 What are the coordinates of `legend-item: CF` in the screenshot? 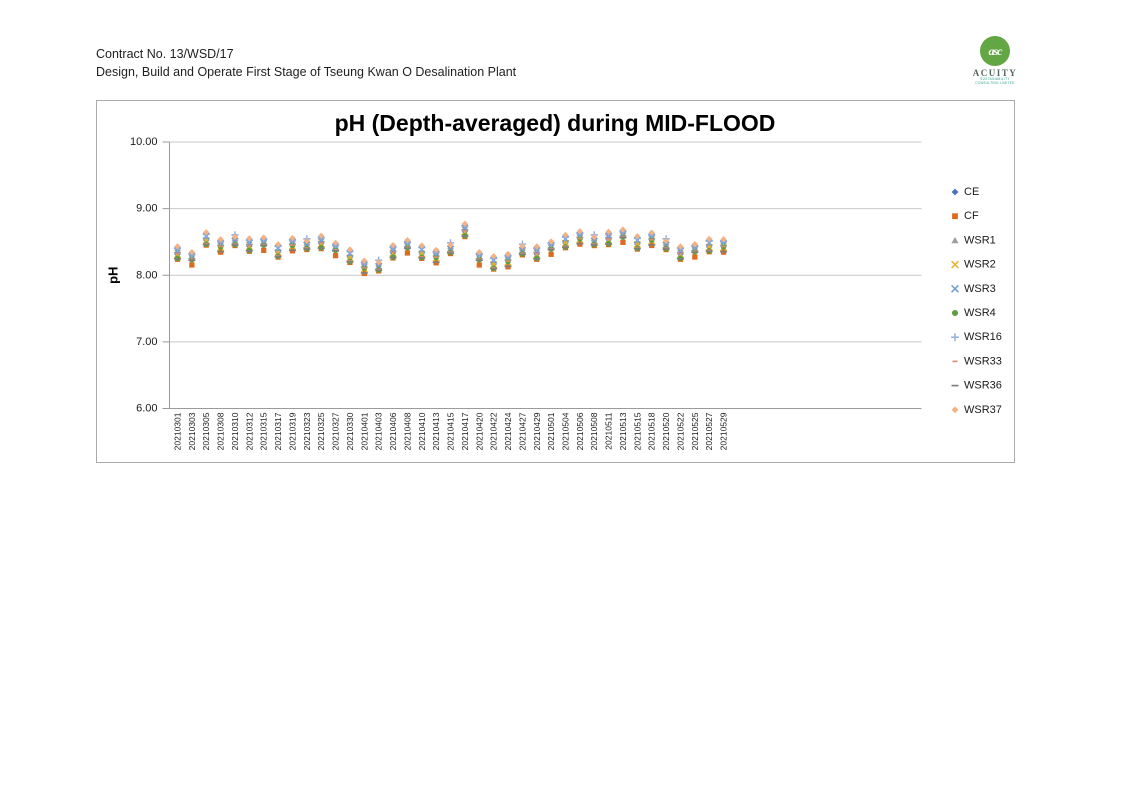 It's located at (965, 216).